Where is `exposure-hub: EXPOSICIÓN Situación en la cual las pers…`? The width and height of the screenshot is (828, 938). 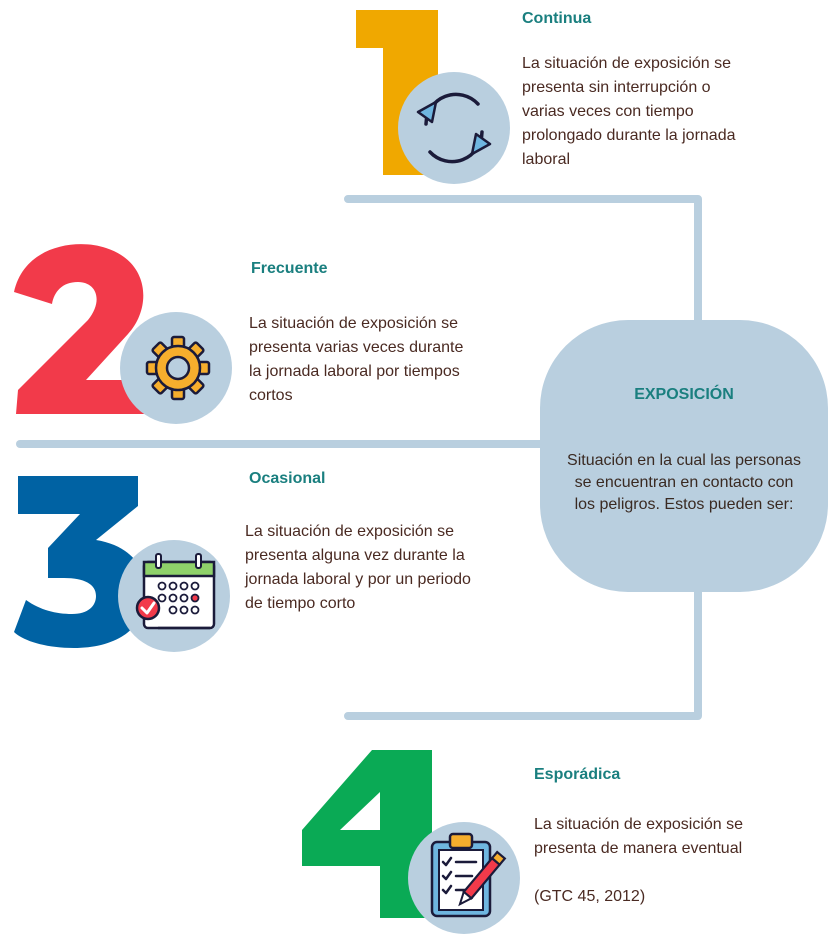
exposure-hub: EXPOSICIÓN Situación en la cual las pers… is located at coordinates (684, 456).